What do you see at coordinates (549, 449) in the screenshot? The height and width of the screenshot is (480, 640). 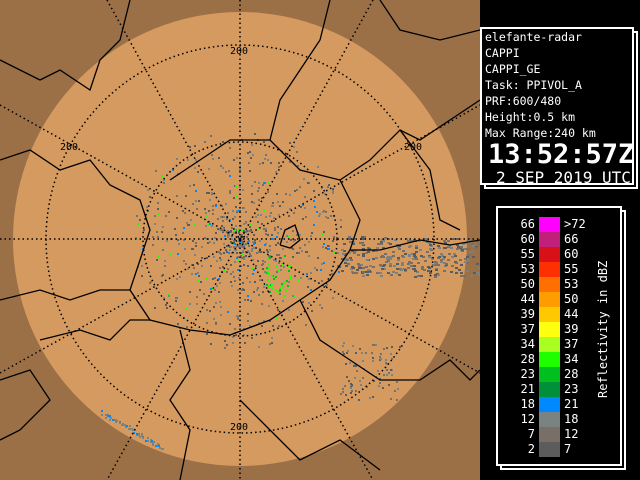 I see `legend-swatch` at bounding box center [549, 449].